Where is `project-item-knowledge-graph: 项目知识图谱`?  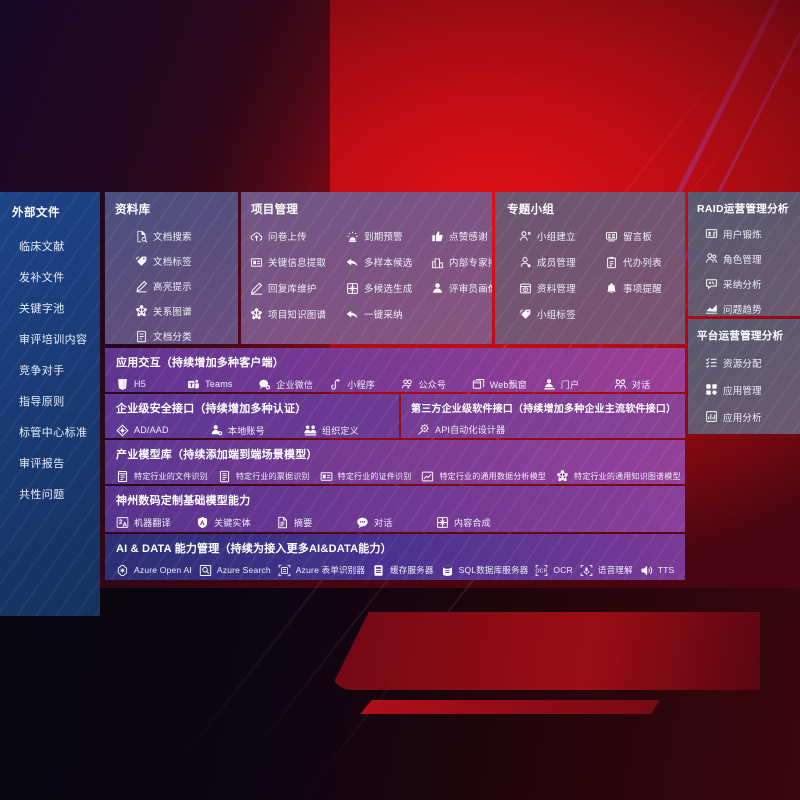
project-item-knowledge-graph: 项目知识图谱 is located at coordinates (298, 314).